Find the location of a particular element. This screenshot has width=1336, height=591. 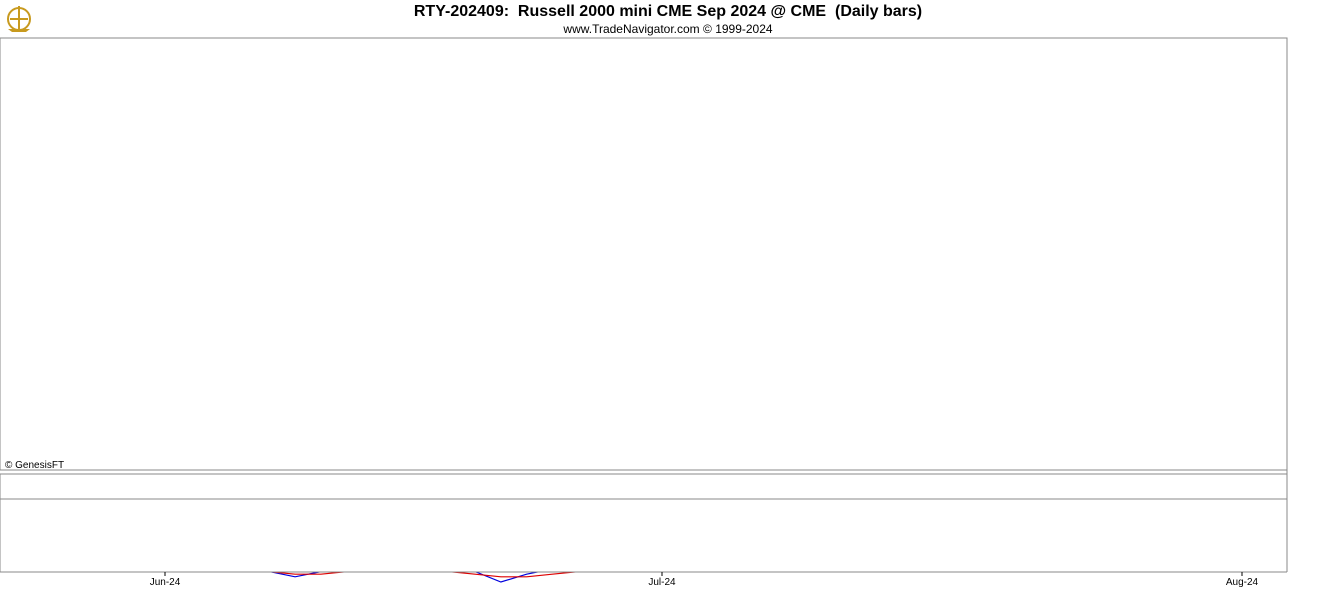

x-tick-label: Jun-24 is located at coordinates (165, 582).